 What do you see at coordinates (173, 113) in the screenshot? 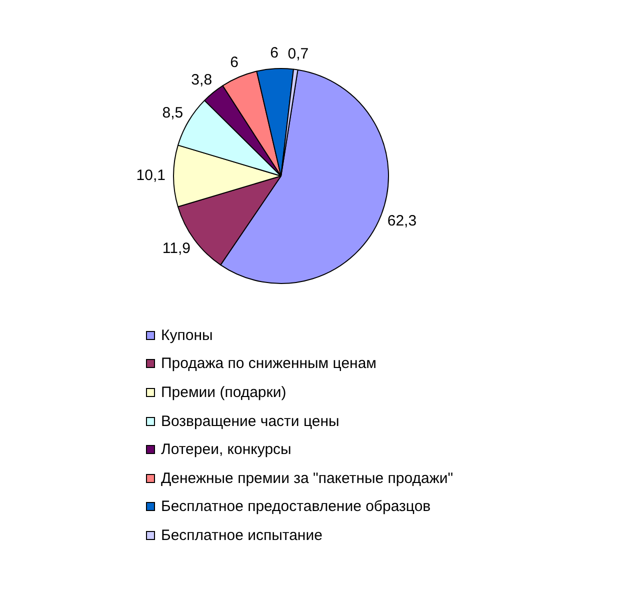
I see `data-label: 8,5` at bounding box center [173, 113].